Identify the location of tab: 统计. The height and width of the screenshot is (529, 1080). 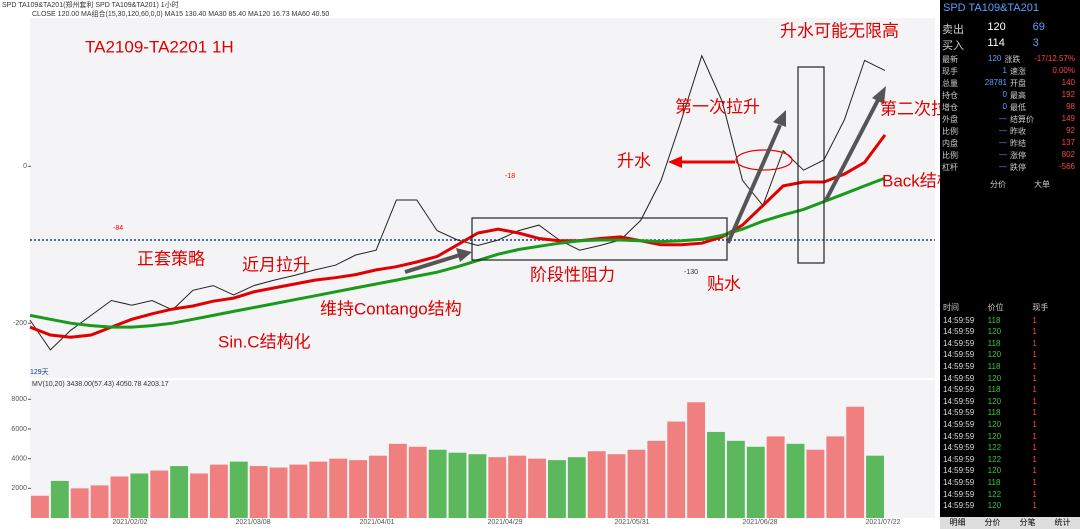
(1062, 522).